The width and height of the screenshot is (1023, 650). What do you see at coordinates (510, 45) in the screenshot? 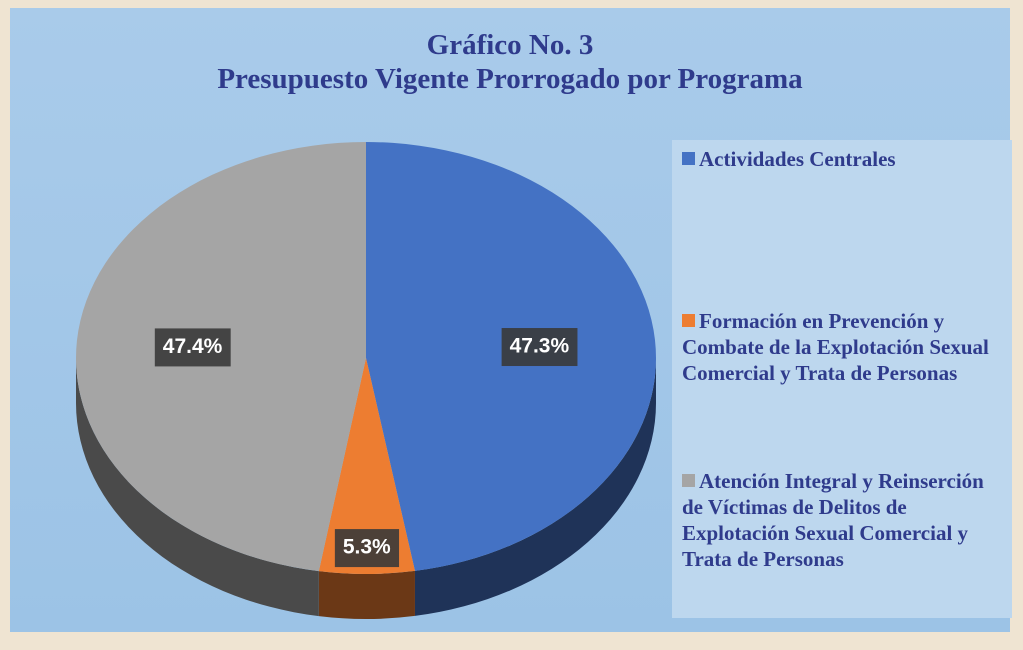
I see `chart-title: Gráfico No. 3` at bounding box center [510, 45].